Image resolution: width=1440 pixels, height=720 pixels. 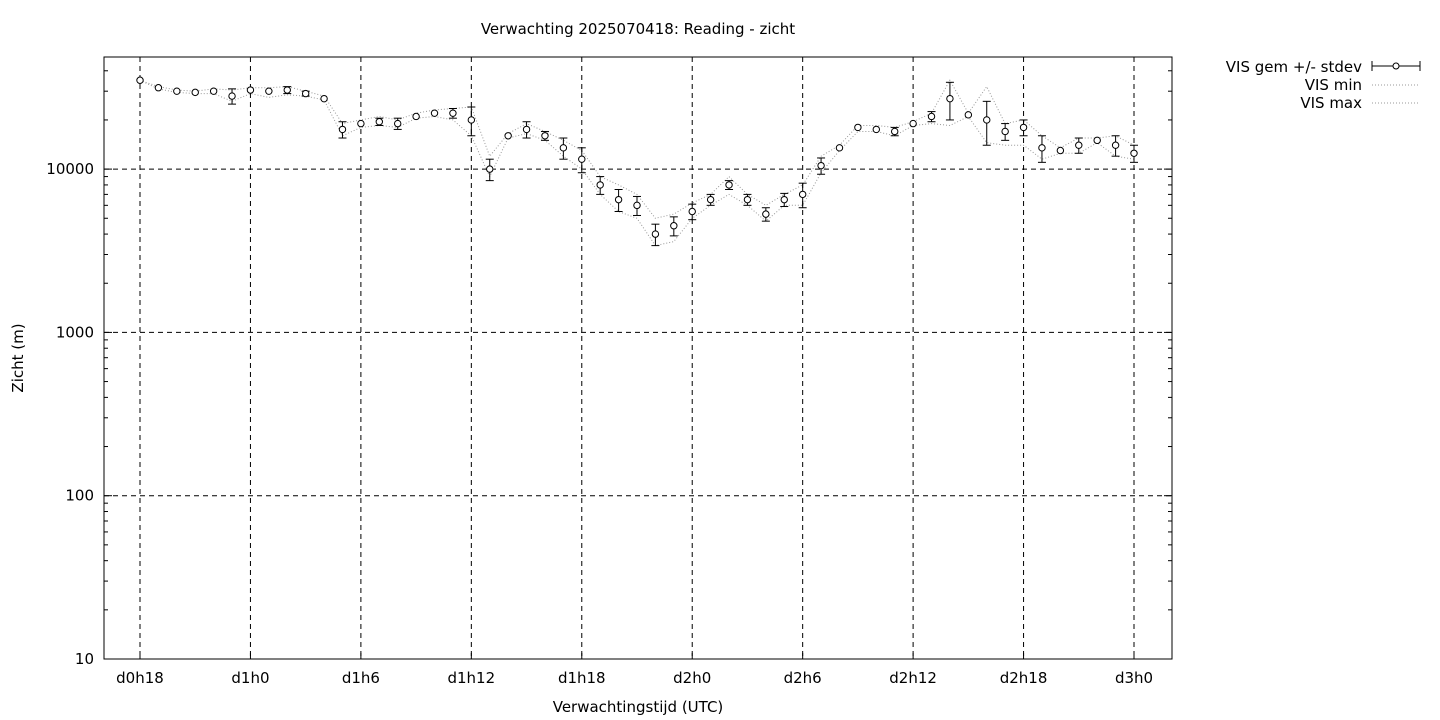 I want to click on legend: VIS gem +/- stdev VIS min VIS max, so click(x=1323, y=85).